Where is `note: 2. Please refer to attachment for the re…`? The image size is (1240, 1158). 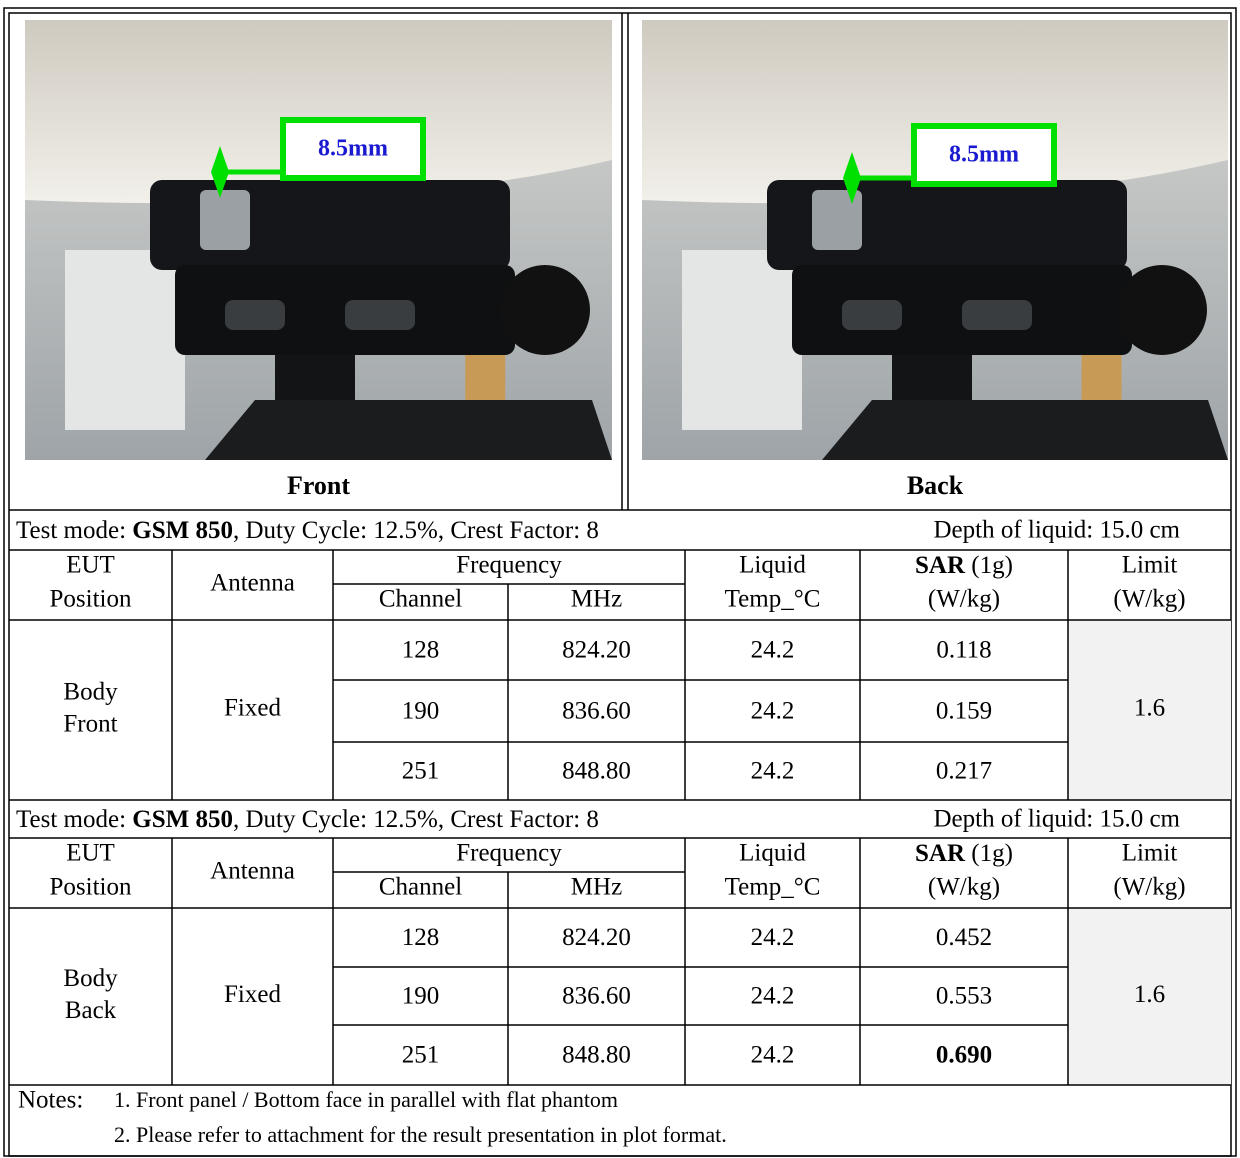
note: 2. Please refer to attachment for the re… is located at coordinates (420, 1134).